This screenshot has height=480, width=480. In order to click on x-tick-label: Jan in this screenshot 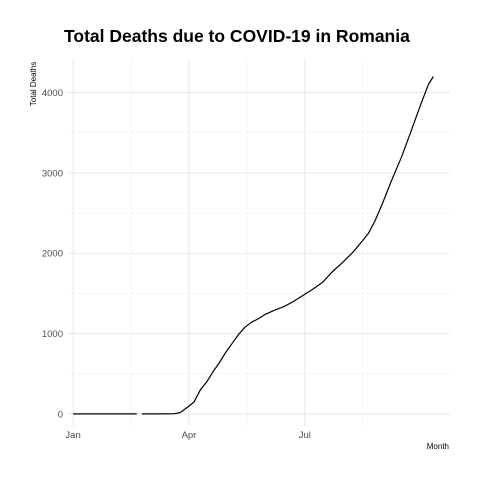, I will do `click(72, 435)`.